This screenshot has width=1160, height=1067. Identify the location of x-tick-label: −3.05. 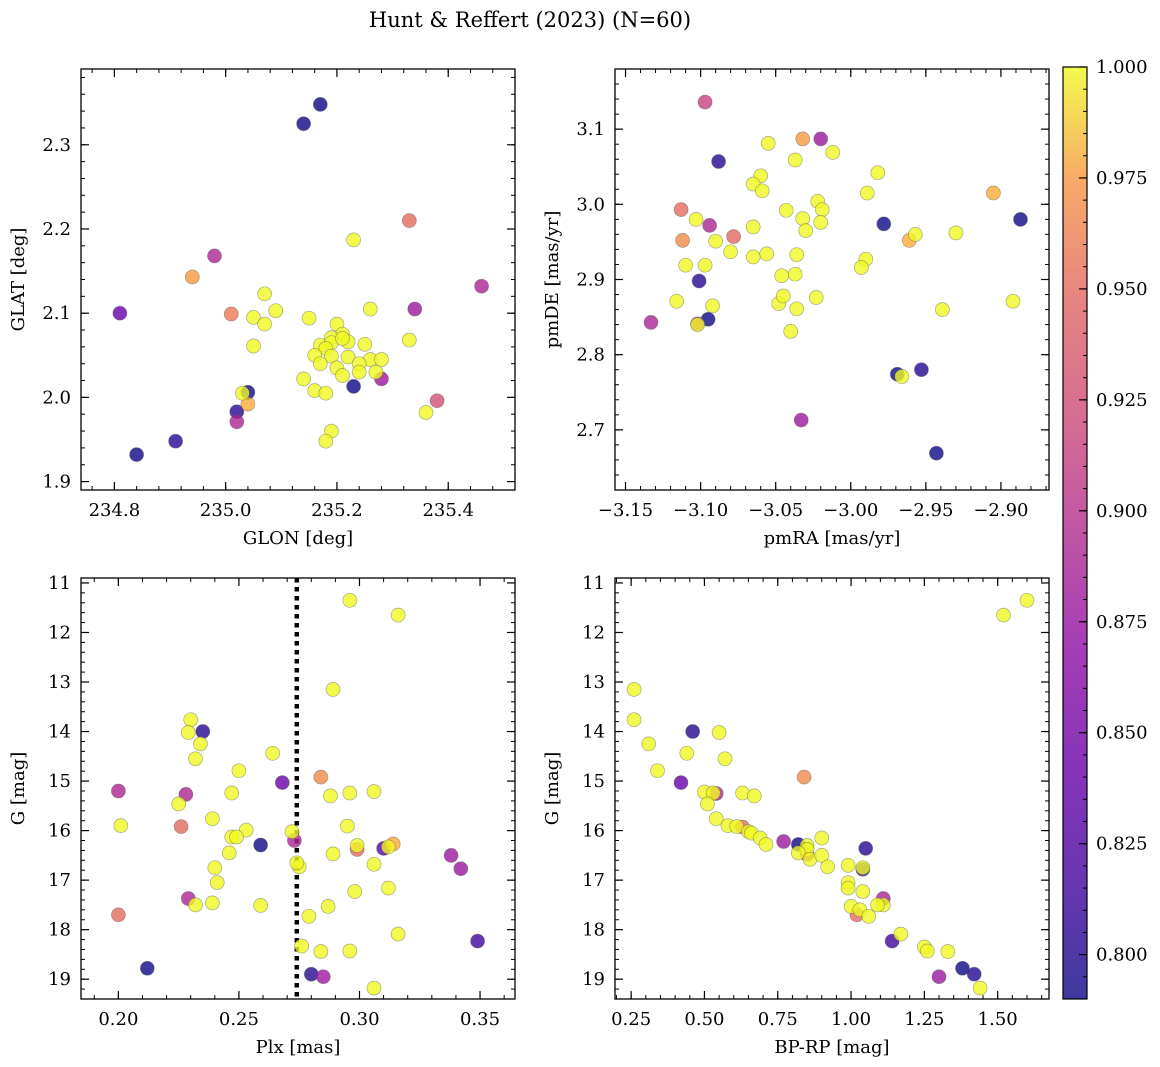
(775, 510).